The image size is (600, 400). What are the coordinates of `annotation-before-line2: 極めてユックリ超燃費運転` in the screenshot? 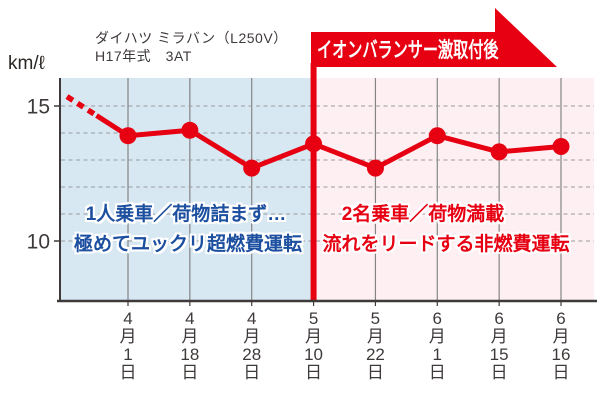 It's located at (188, 244).